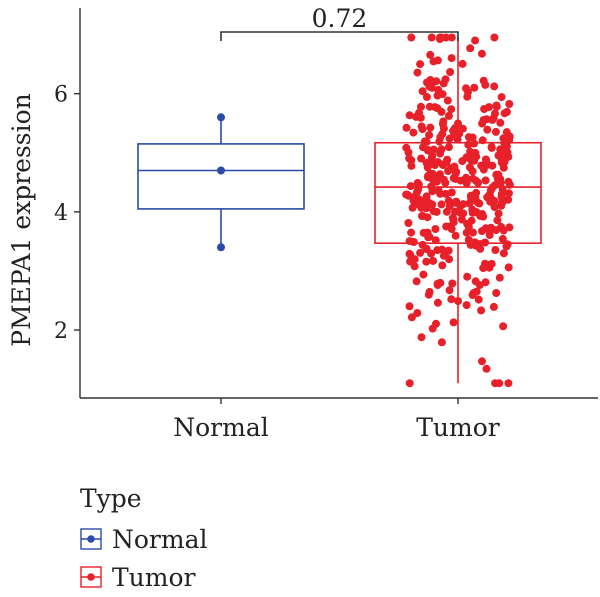 The width and height of the screenshot is (600, 597). I want to click on y-tick-label: 6, so click(61, 95).